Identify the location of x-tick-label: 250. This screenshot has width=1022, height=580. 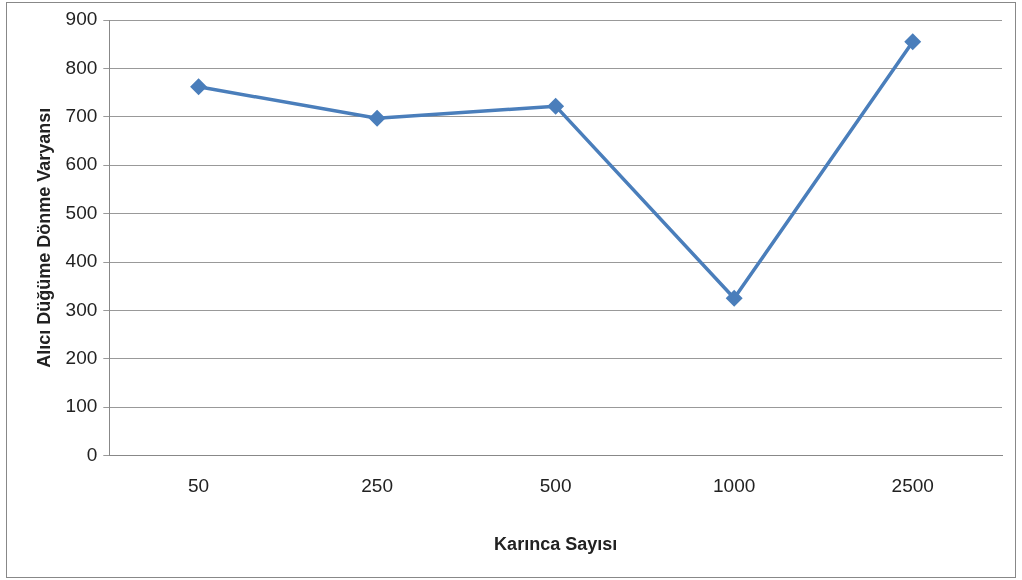
(377, 486).